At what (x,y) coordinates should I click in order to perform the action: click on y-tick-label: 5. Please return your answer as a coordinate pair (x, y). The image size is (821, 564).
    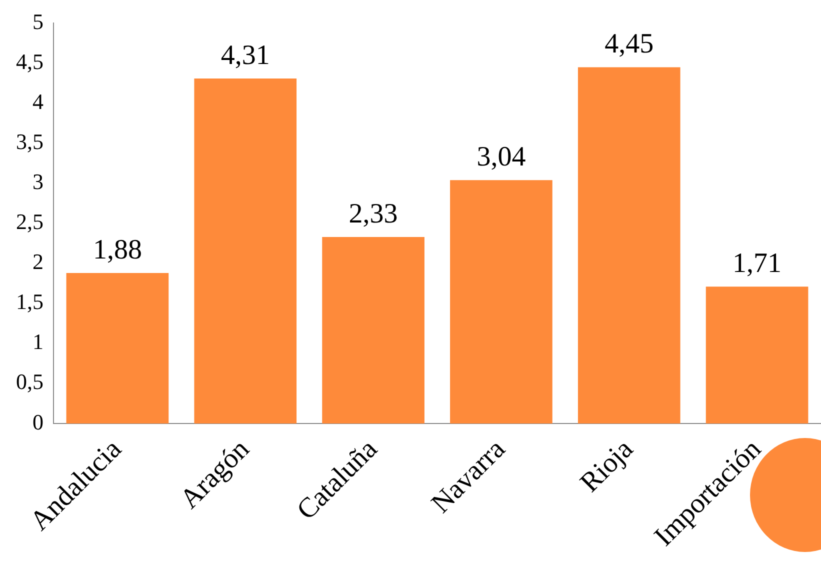
    Looking at the image, I should click on (38, 21).